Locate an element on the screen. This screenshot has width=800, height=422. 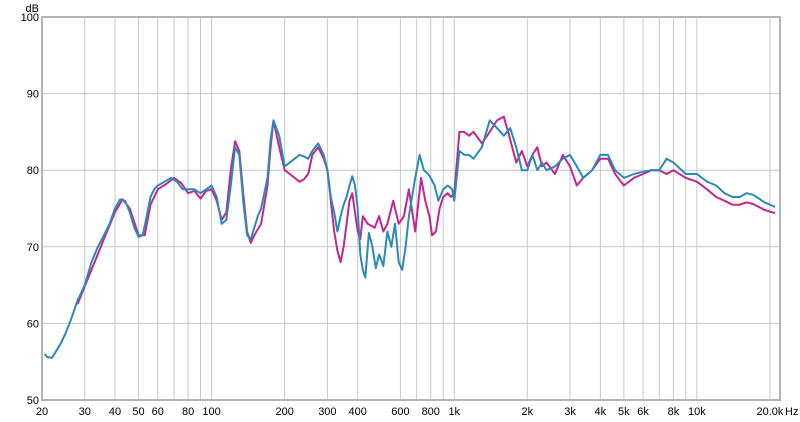
x-tick-label: 50 is located at coordinates (138, 412).